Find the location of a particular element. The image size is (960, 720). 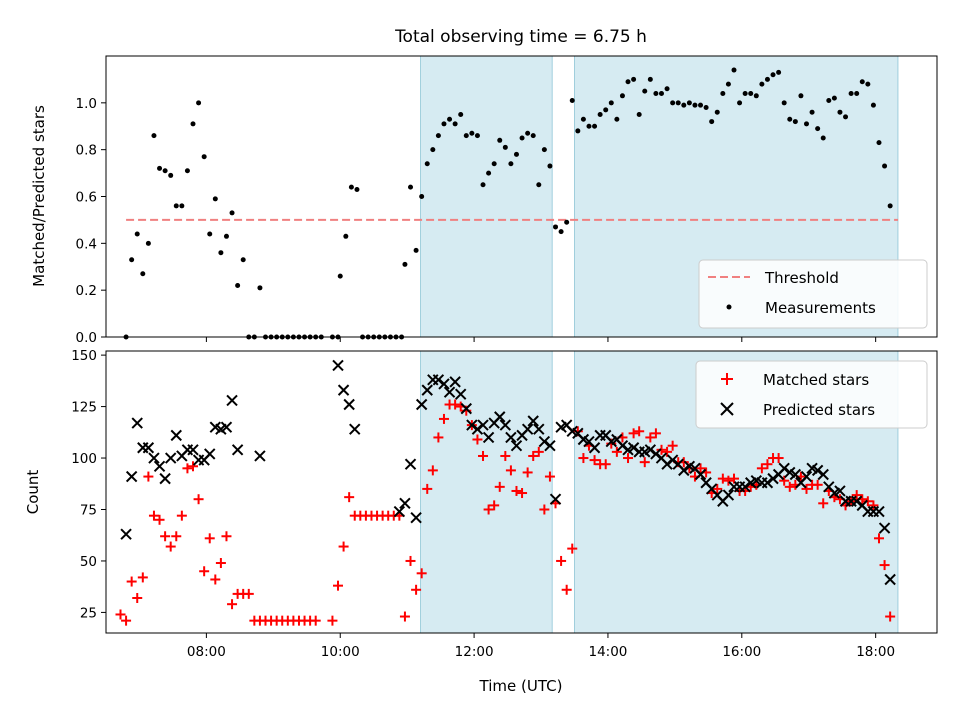

legend-threshold-label: Threshold is located at coordinates (801, 278).